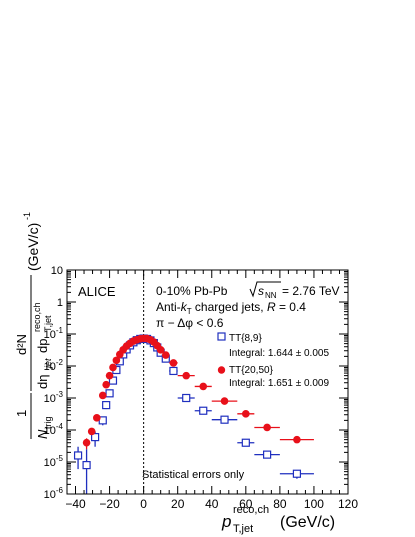  What do you see at coordinates (60, 426) in the screenshot?
I see `y-tick-exponent: -4` at bounding box center [60, 426].